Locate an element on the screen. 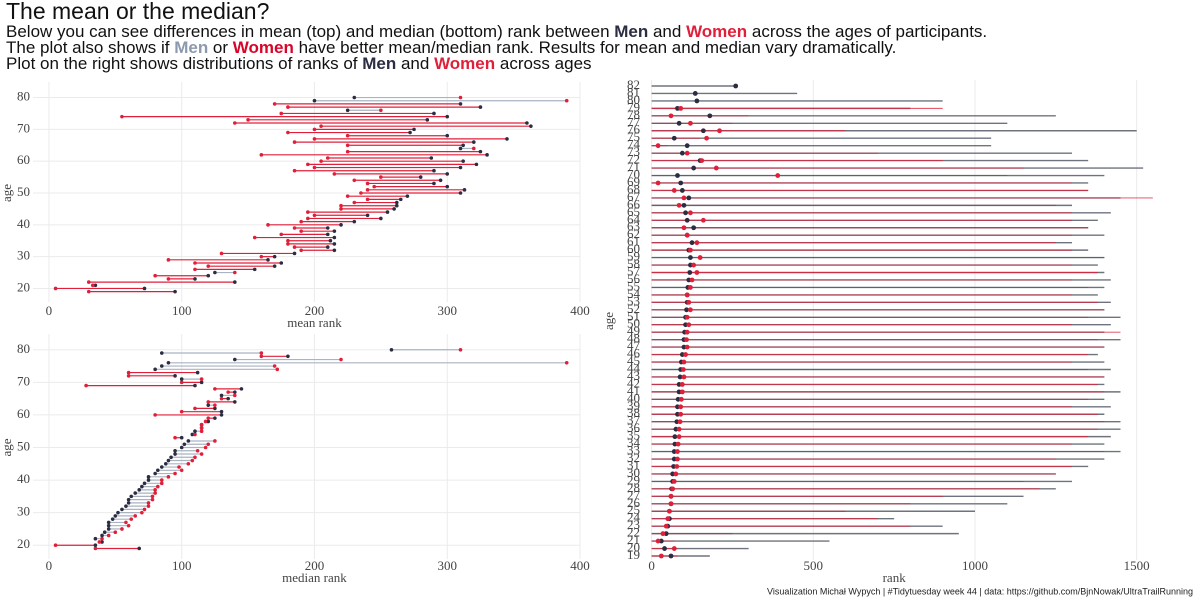 This screenshot has height=600, width=1200. y-tick-label: 49 is located at coordinates (633, 330).